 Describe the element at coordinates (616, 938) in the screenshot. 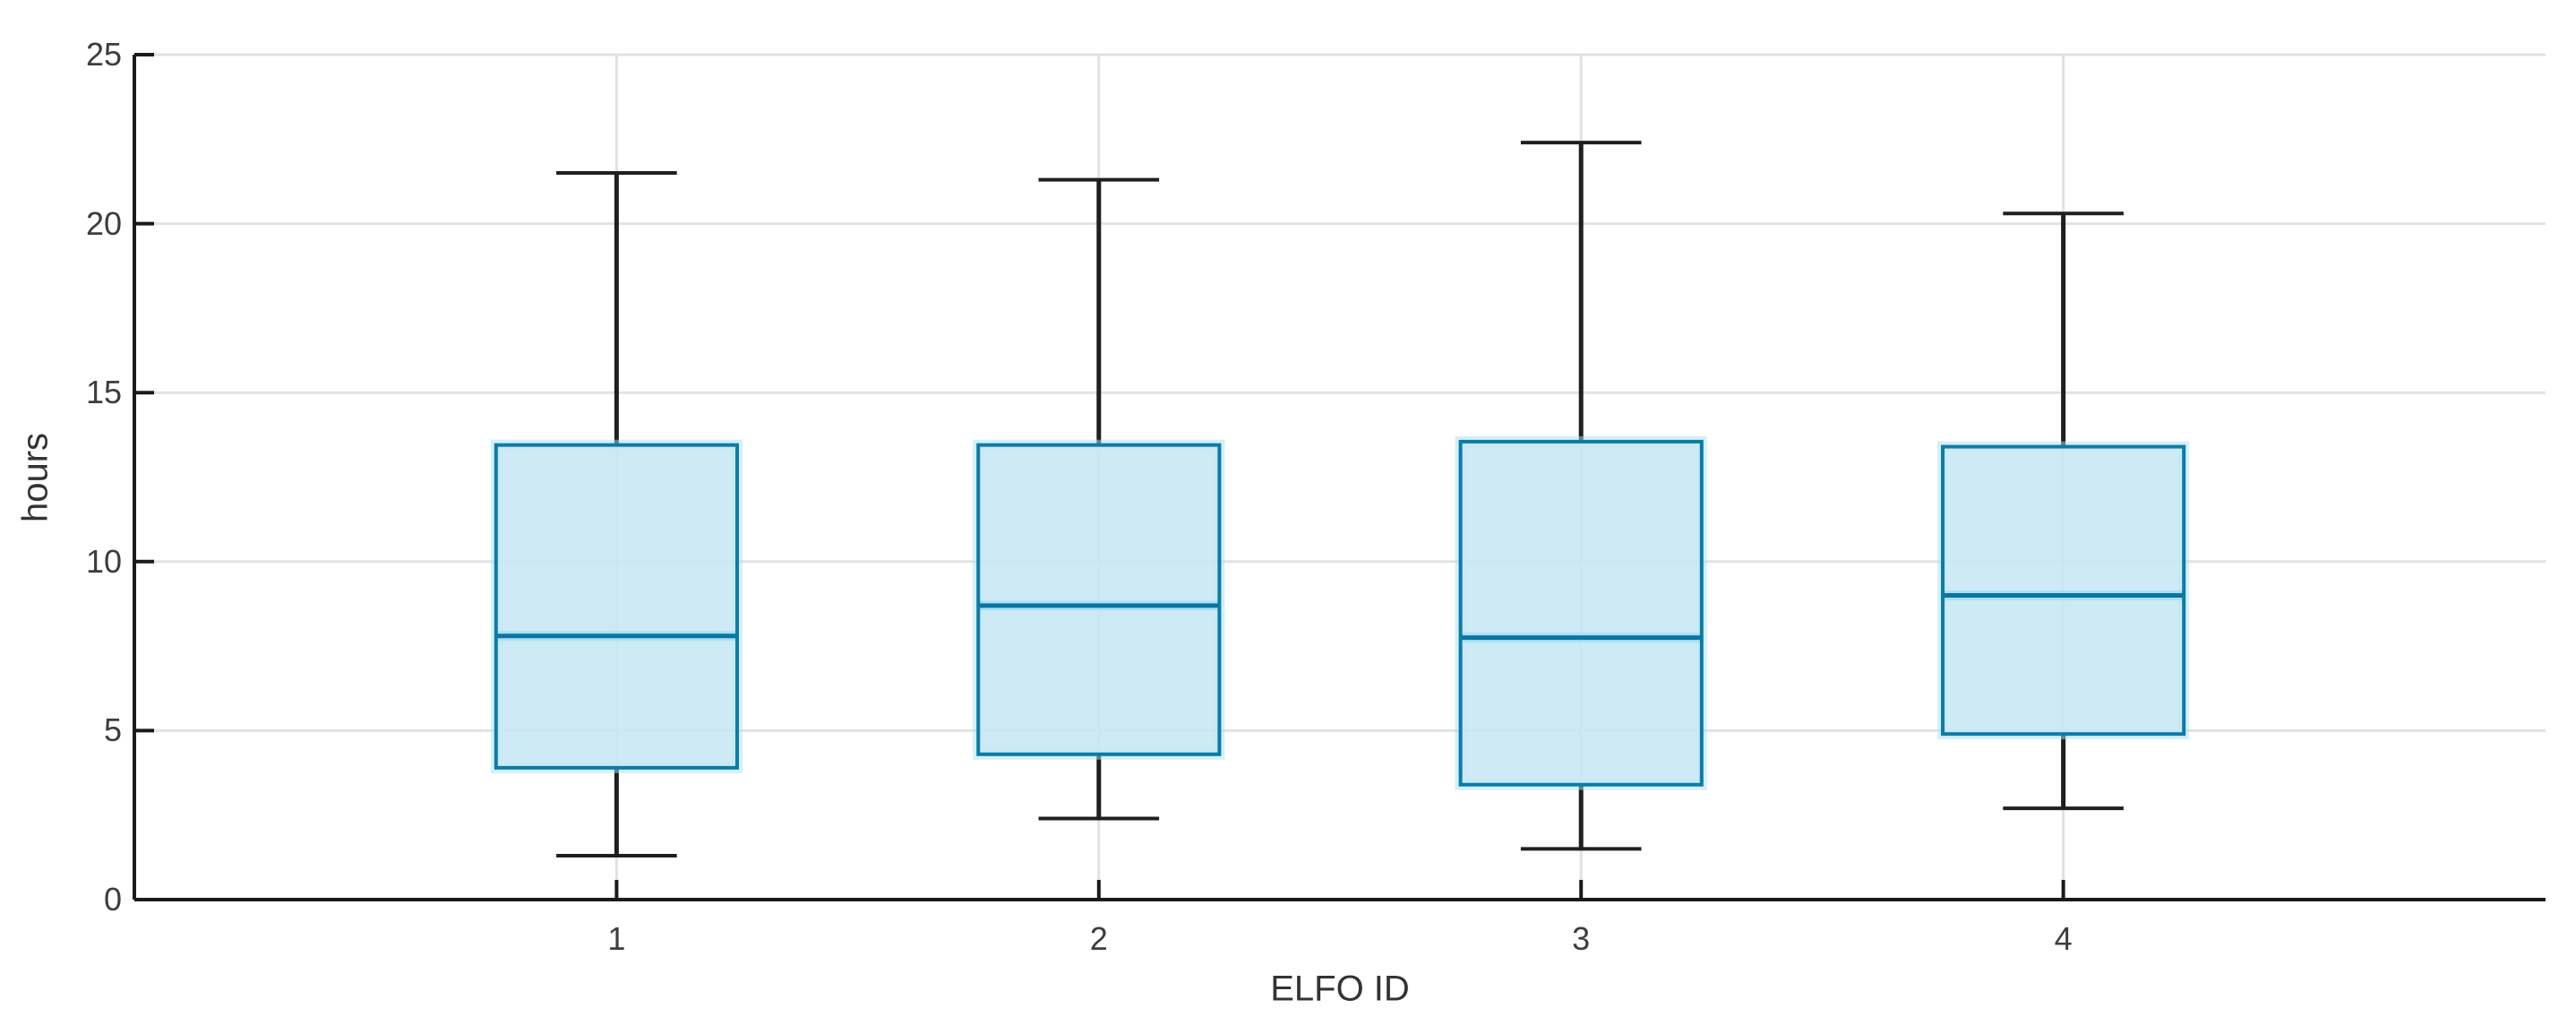

I see `x-tick-label: 1` at that location.